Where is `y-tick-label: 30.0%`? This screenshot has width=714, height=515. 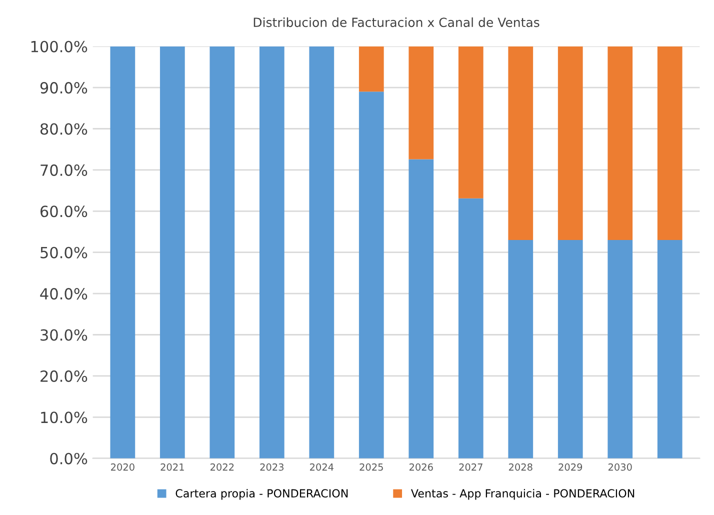 y-tick-label: 30.0% is located at coordinates (64, 335).